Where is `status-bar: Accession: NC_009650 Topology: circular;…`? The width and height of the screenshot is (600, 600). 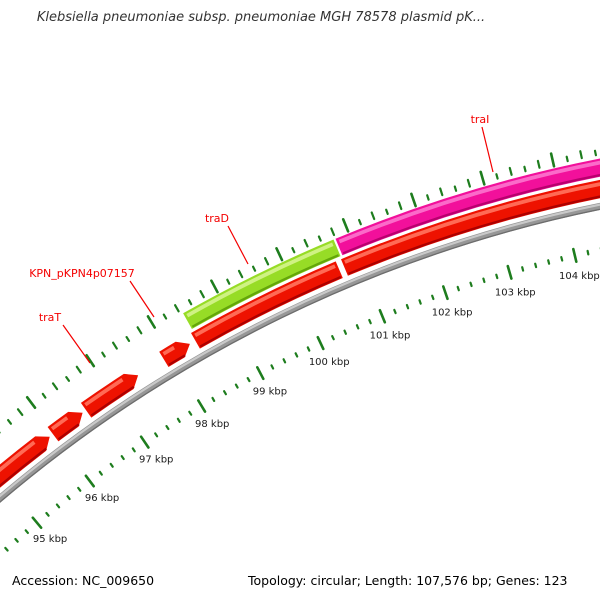 status-bar: Accession: NC_009650 Topology: circular;… is located at coordinates (300, 583).